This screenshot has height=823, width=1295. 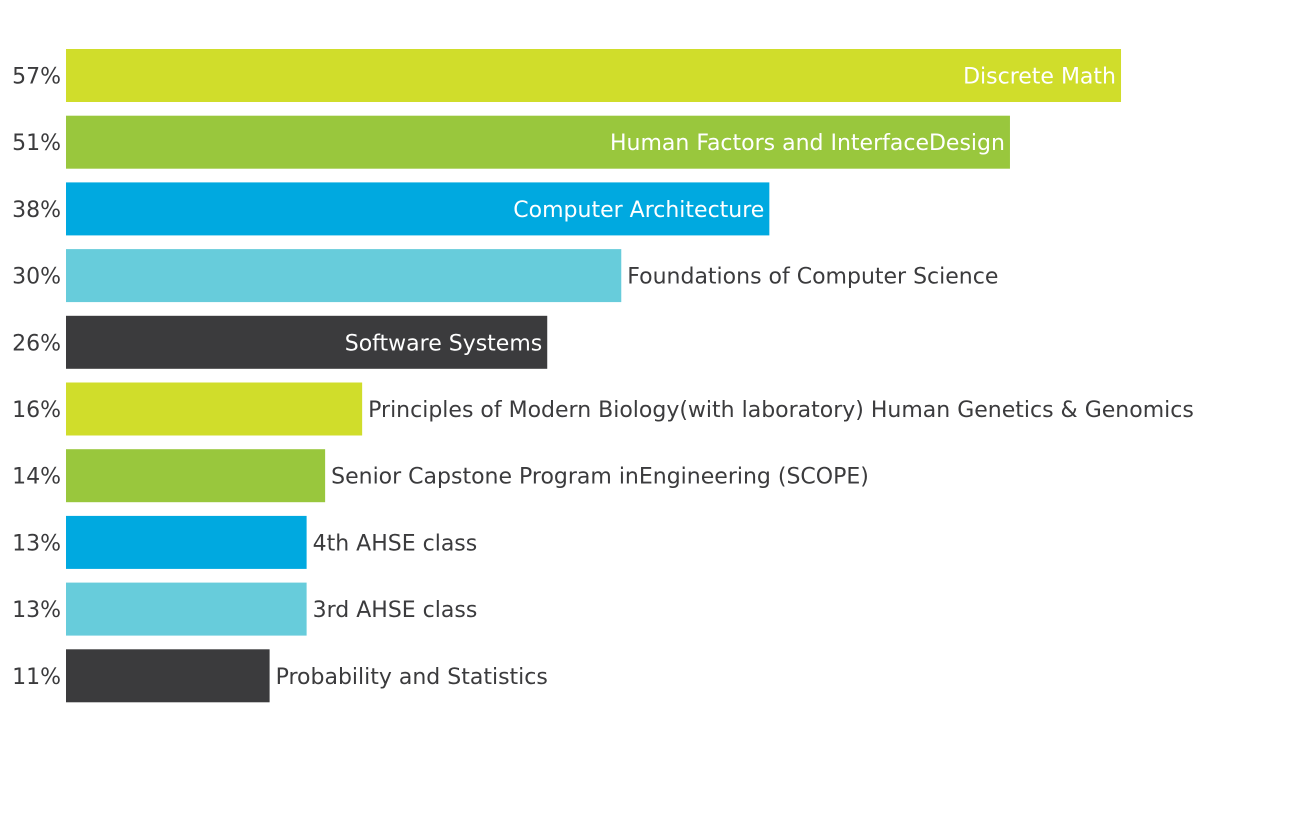 What do you see at coordinates (443, 343) in the screenshot?
I see `category-label-5: Software Systems` at bounding box center [443, 343].